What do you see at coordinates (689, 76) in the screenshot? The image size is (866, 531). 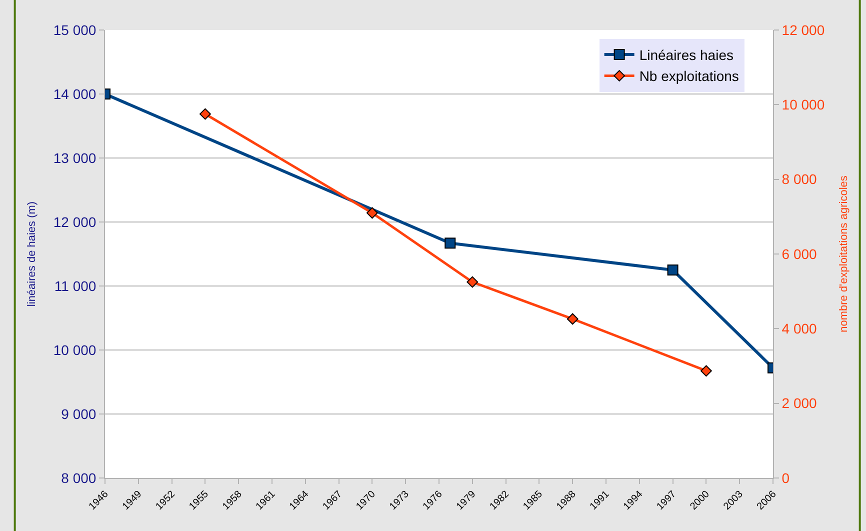 I see `legend-label: Nb exploitations` at bounding box center [689, 76].